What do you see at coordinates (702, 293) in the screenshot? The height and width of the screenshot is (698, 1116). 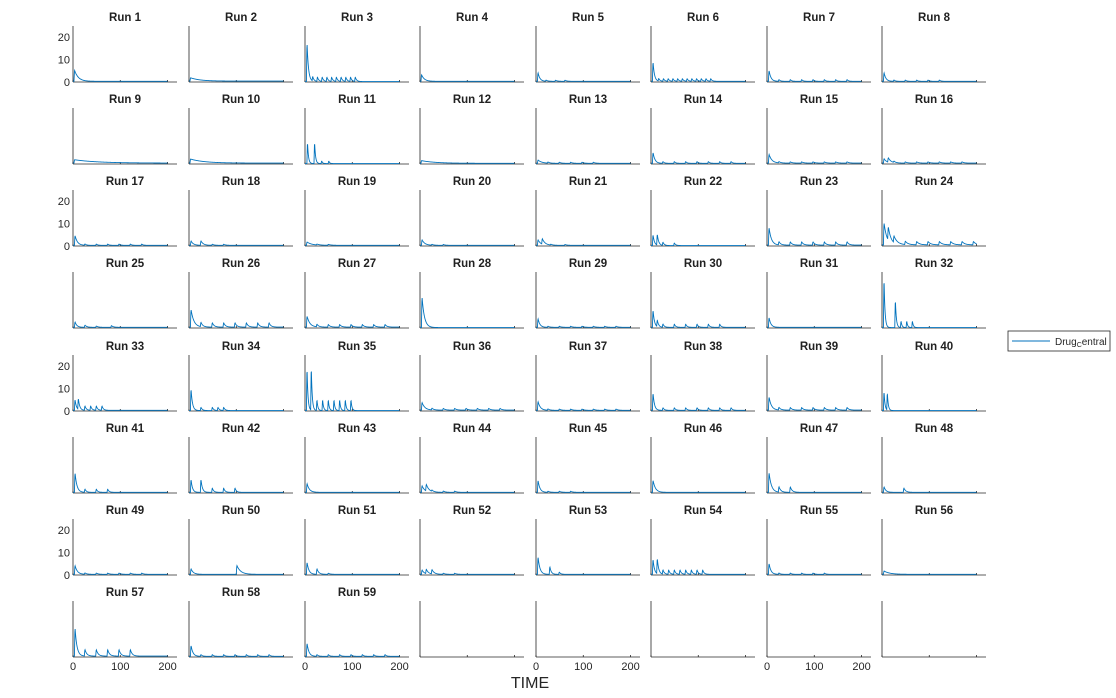 I see `panel-30: Run 30` at bounding box center [702, 293].